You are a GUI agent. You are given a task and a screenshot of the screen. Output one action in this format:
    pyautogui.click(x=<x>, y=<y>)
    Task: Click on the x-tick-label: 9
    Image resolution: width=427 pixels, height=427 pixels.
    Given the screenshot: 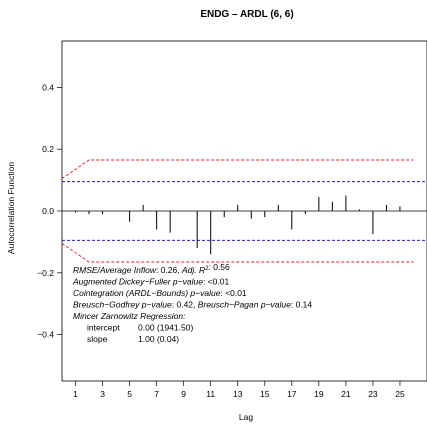 What is the action you would take?
    pyautogui.click(x=183, y=394)
    